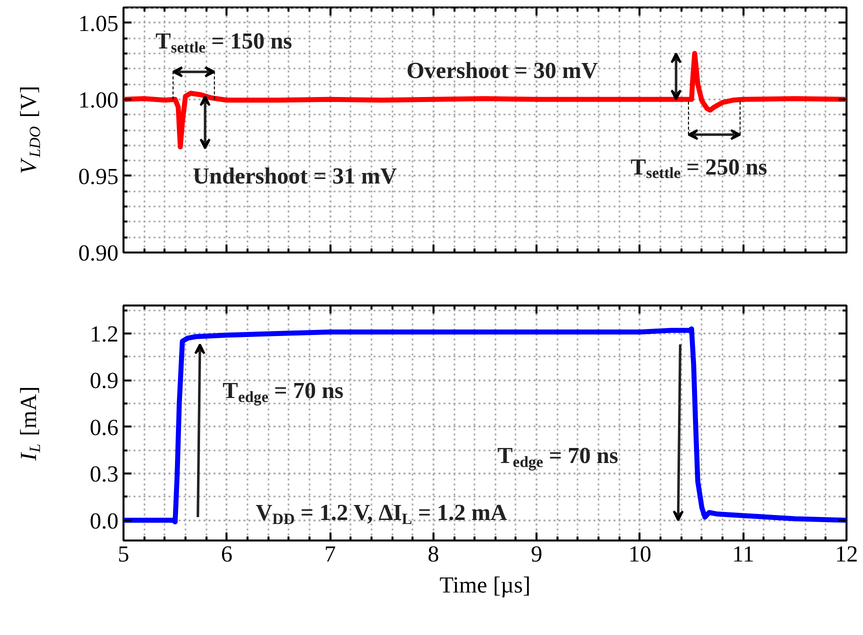  Describe the element at coordinates (30, 424) in the screenshot. I see `y-axis-title: IL [mA]` at that location.